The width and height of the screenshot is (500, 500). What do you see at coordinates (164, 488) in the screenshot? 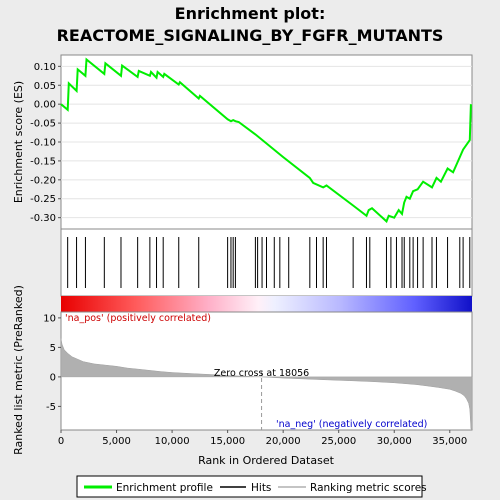
I see `legend-enrichment-label: Enrichment profile` at bounding box center [164, 488].